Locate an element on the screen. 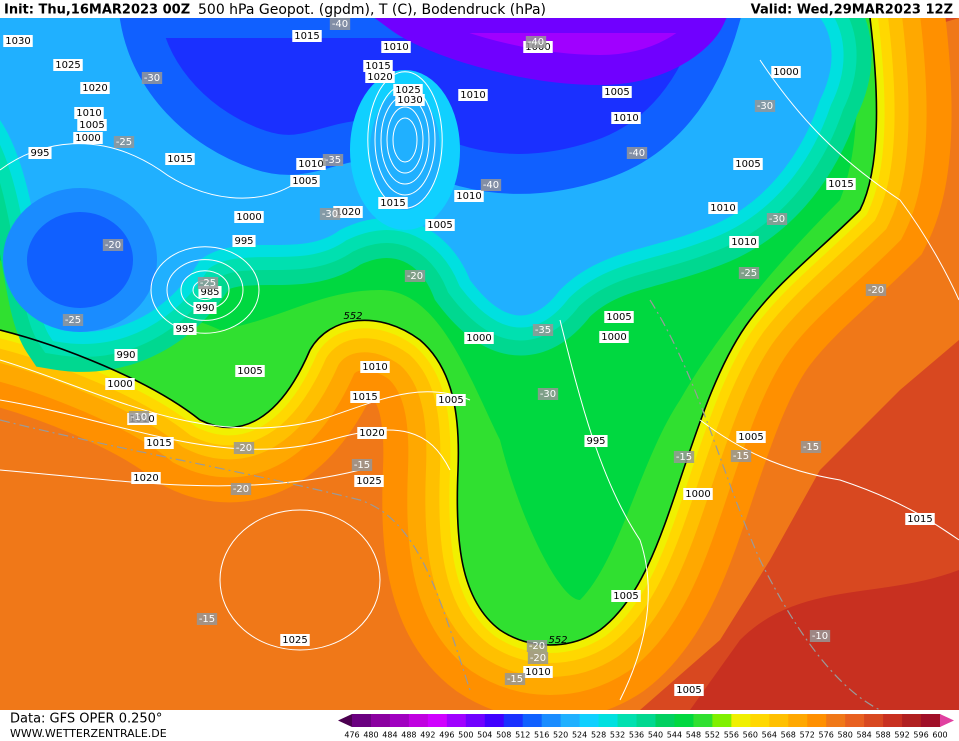  colorbar-tick-label: 496 is located at coordinates (446, 735).